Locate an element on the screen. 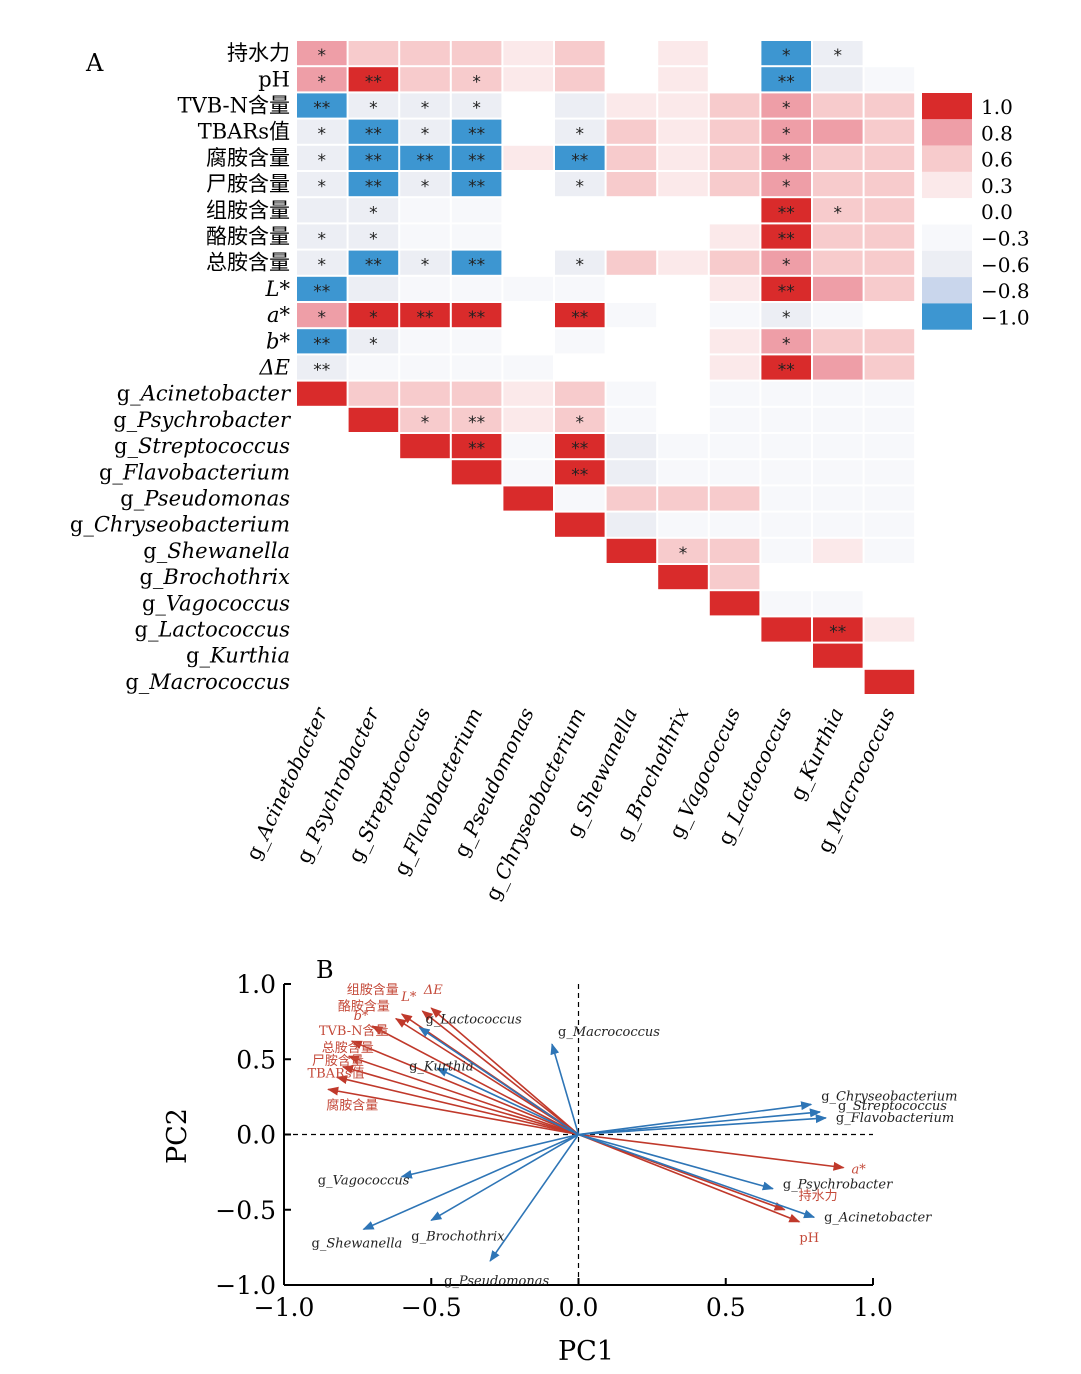 This screenshot has width=1081, height=1374. panel-label-a: A is located at coordinates (94, 63).